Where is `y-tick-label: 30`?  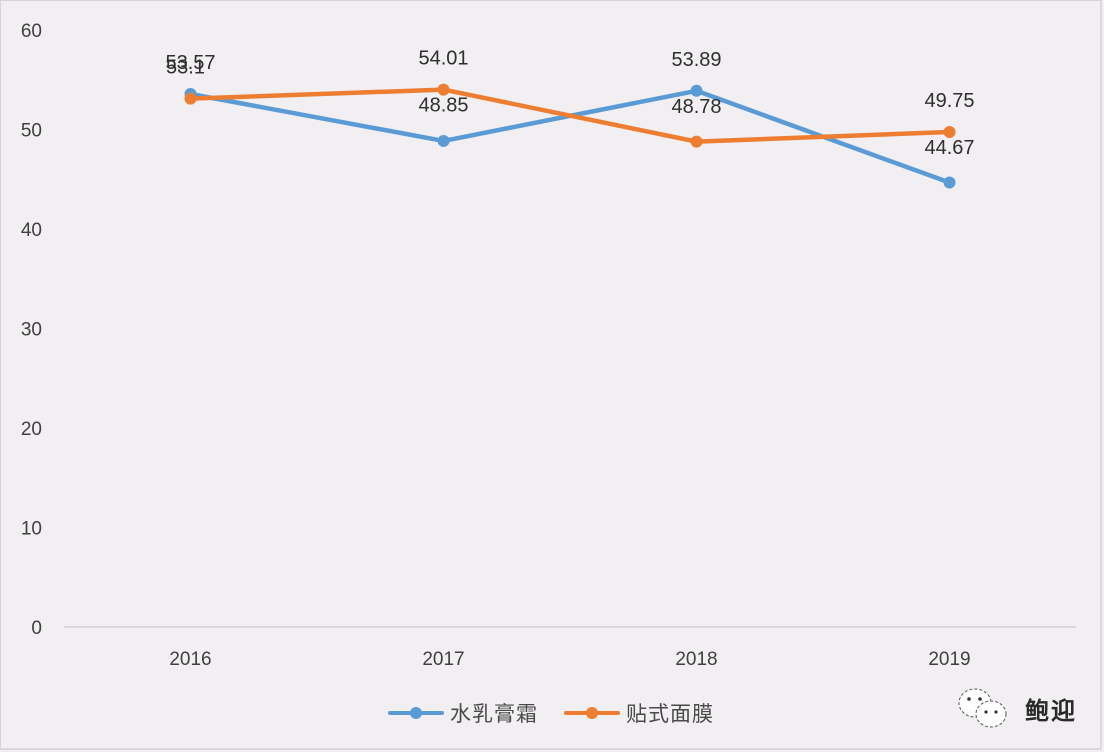 y-tick-label: 30 is located at coordinates (31, 330).